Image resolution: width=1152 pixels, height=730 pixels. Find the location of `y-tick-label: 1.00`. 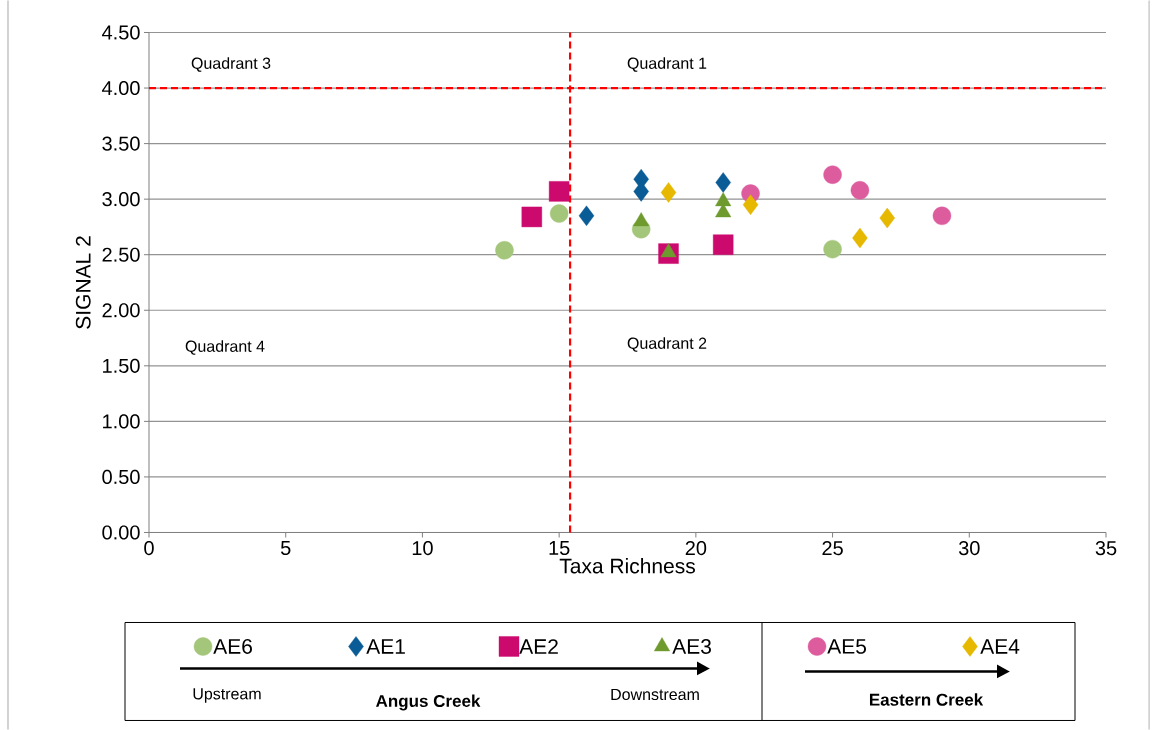

y-tick-label: 1.00 is located at coordinates (121, 421).